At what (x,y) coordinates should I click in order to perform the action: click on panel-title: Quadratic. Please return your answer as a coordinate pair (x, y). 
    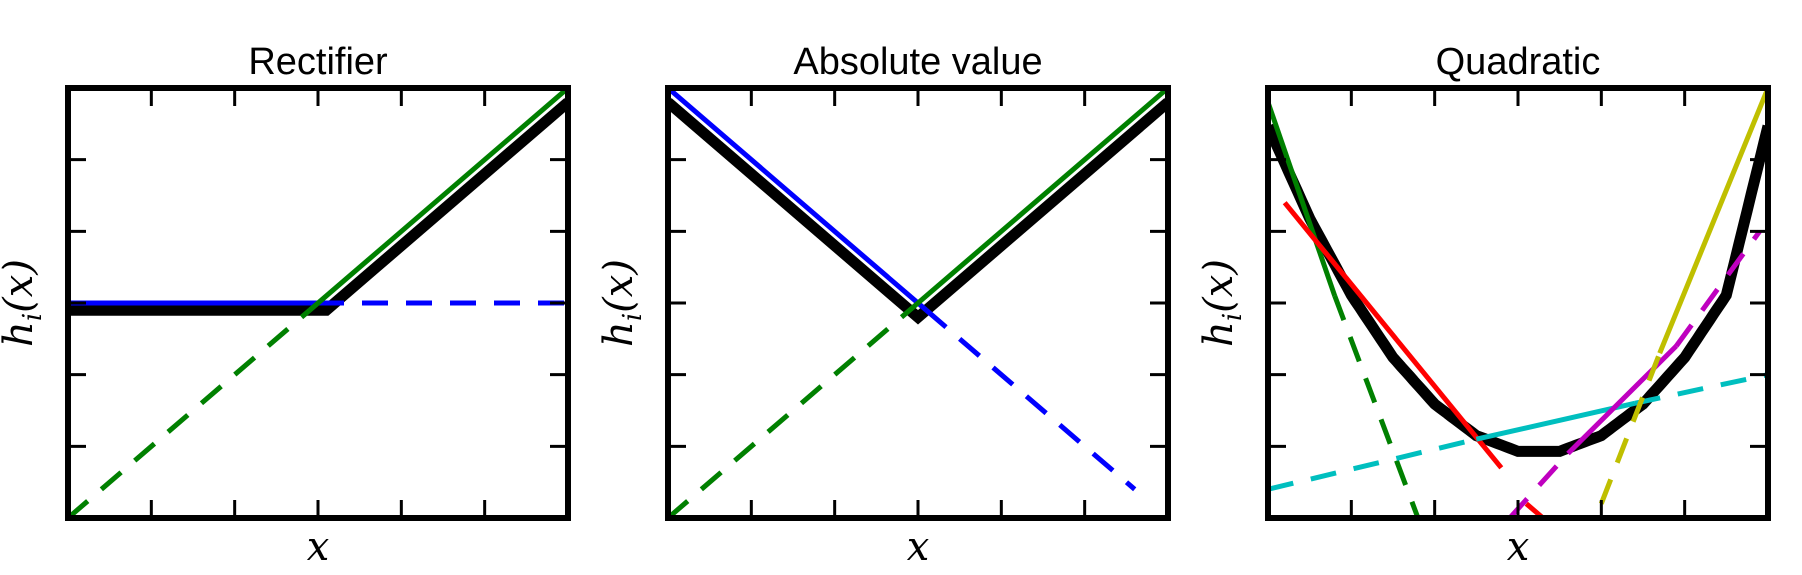
    Looking at the image, I should click on (1518, 62).